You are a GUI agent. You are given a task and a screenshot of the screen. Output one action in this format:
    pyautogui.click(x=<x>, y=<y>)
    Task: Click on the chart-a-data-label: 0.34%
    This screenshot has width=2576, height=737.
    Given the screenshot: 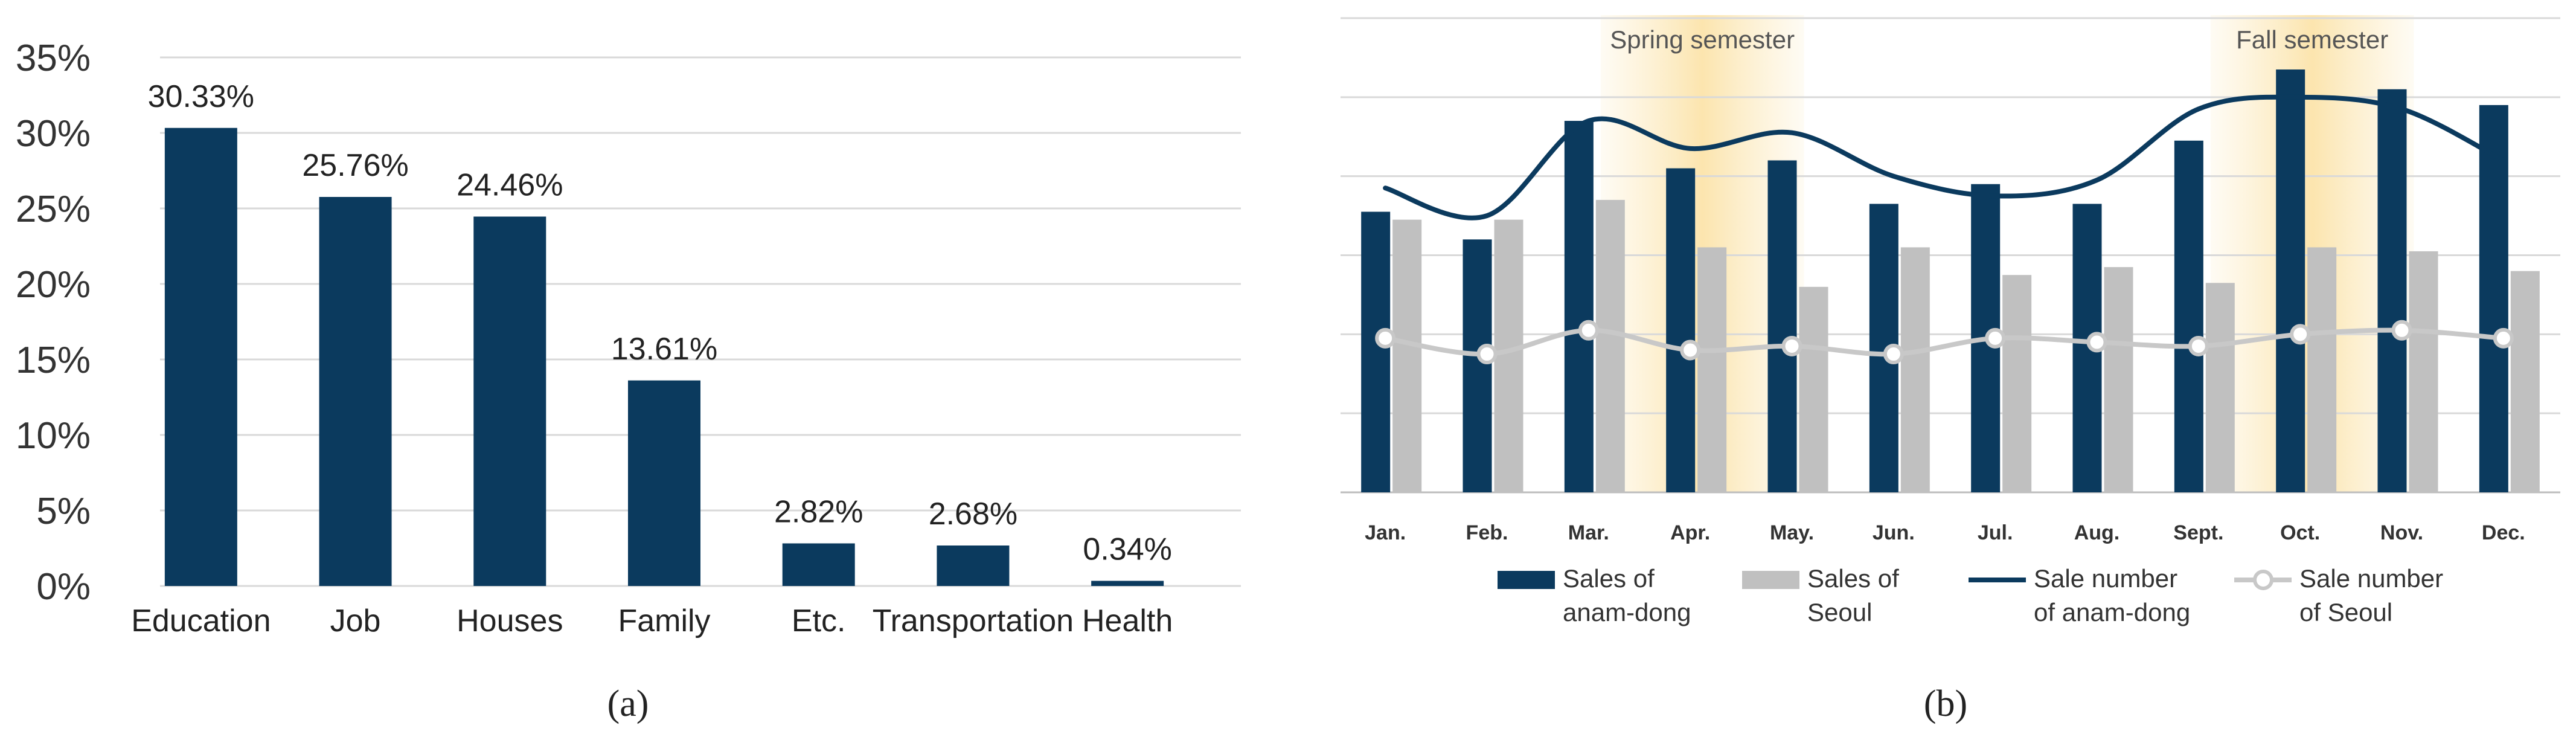 What is the action you would take?
    pyautogui.click(x=1127, y=549)
    